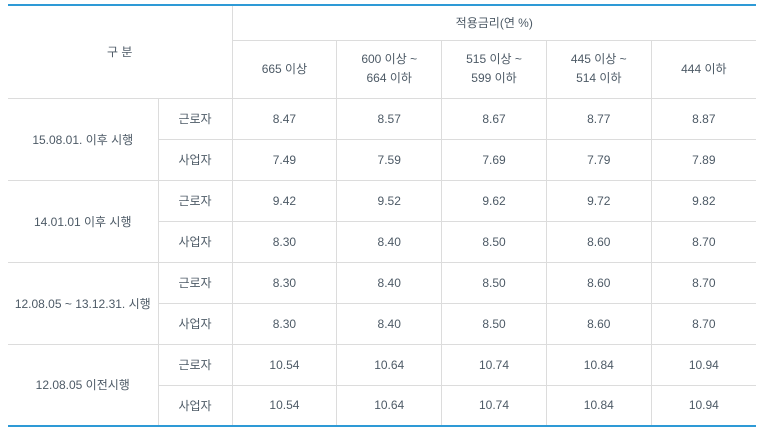 Image resolution: width=764 pixels, height=434 pixels. I want to click on category-header: 구 분, so click(120, 51).